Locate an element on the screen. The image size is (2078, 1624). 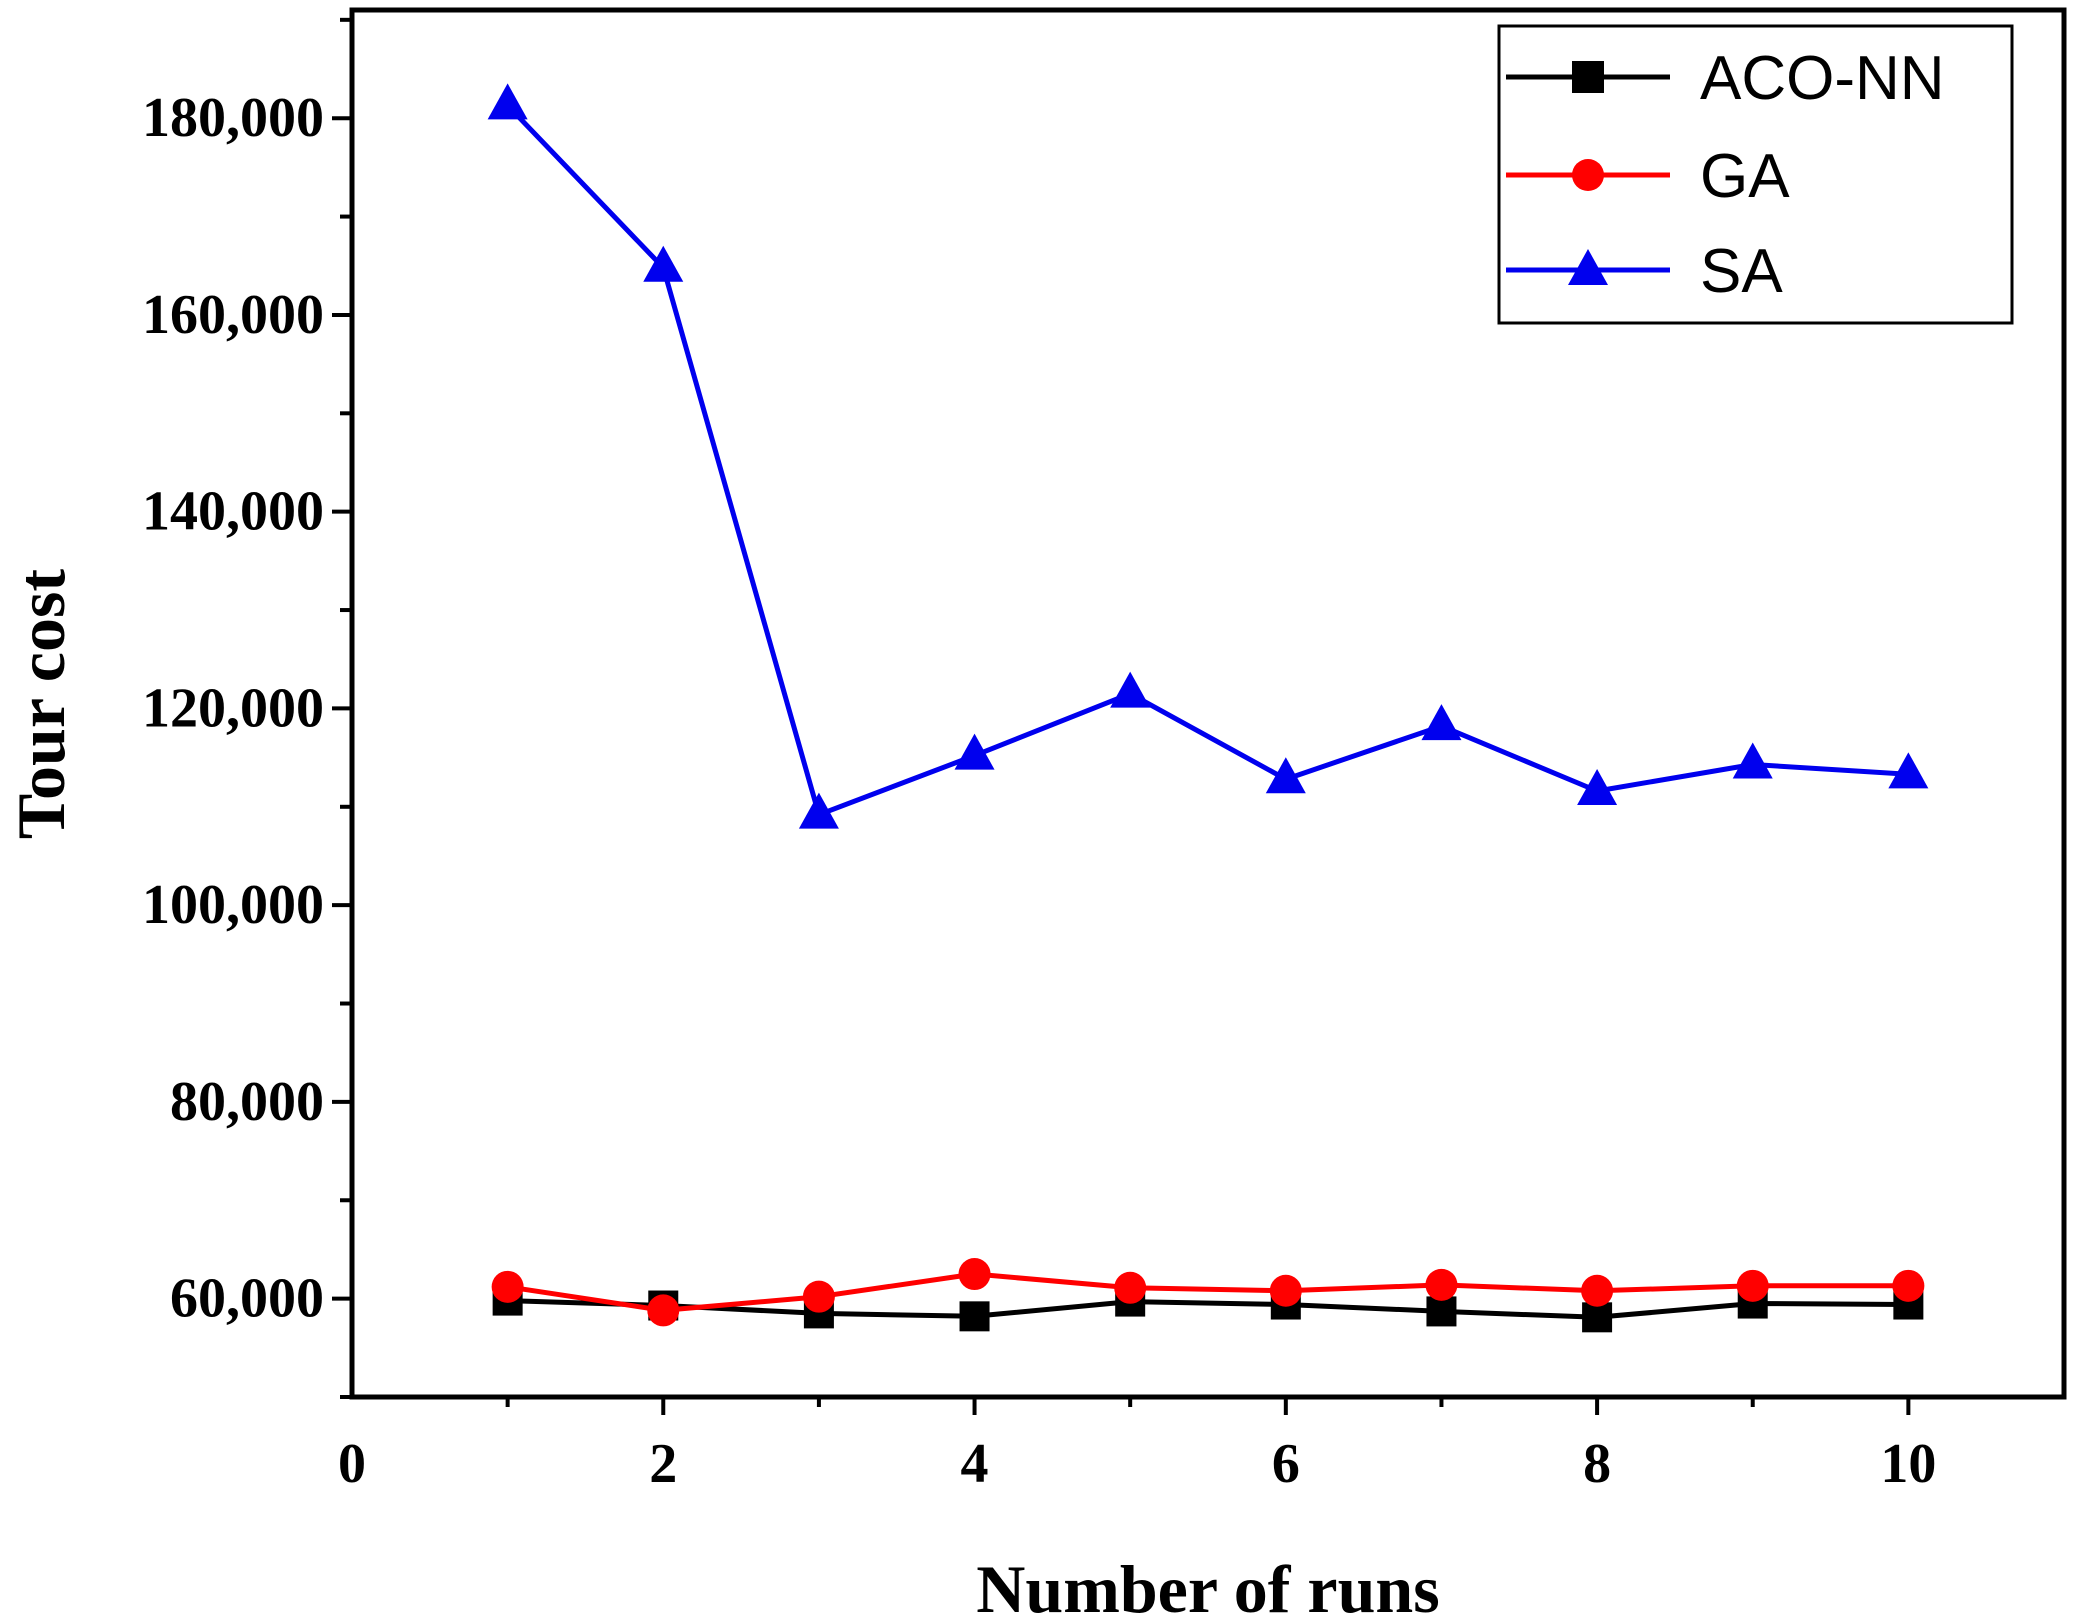
y-tick-label: 120,000 is located at coordinates (233, 708).